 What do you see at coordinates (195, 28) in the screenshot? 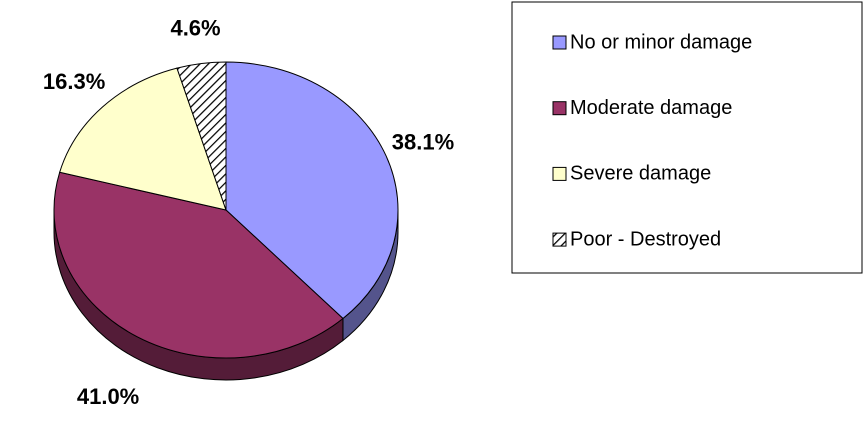
I see `data-label: 4.6%` at bounding box center [195, 28].